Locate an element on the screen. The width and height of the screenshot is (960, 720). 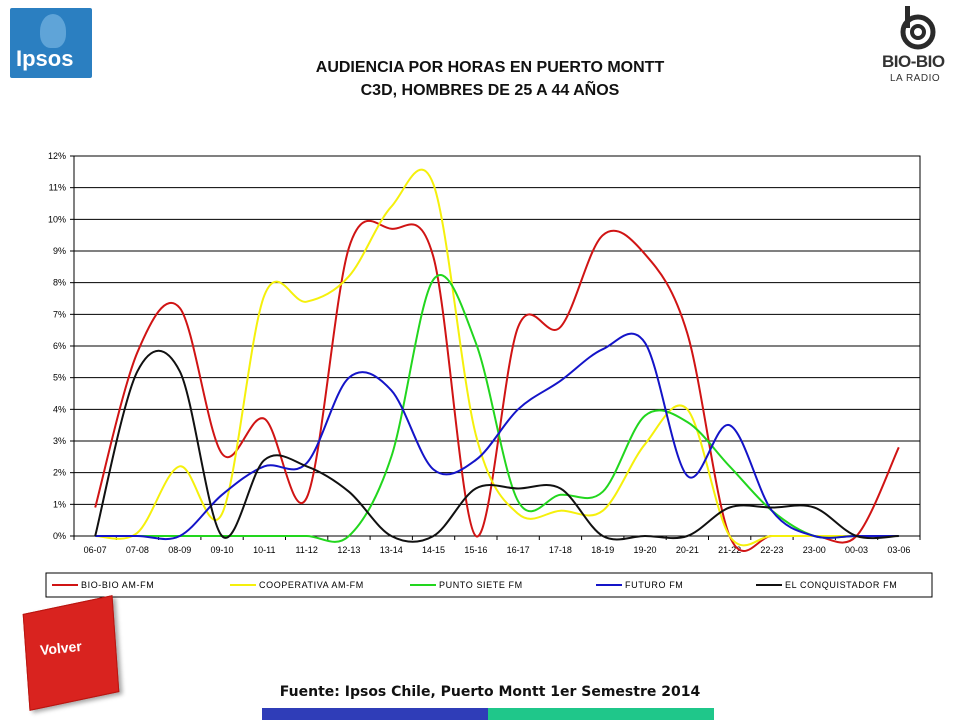
x-tick-label: 09-10 is located at coordinates (222, 550).